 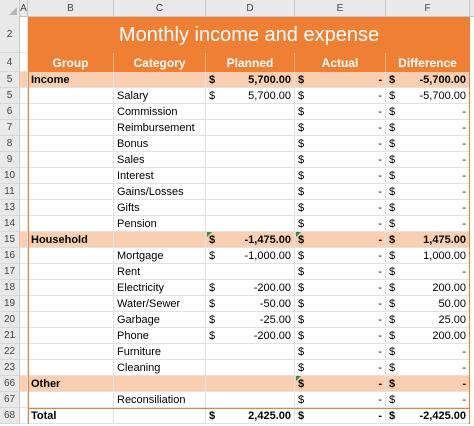 What do you see at coordinates (71, 8) in the screenshot?
I see `column-header-b: B` at bounding box center [71, 8].